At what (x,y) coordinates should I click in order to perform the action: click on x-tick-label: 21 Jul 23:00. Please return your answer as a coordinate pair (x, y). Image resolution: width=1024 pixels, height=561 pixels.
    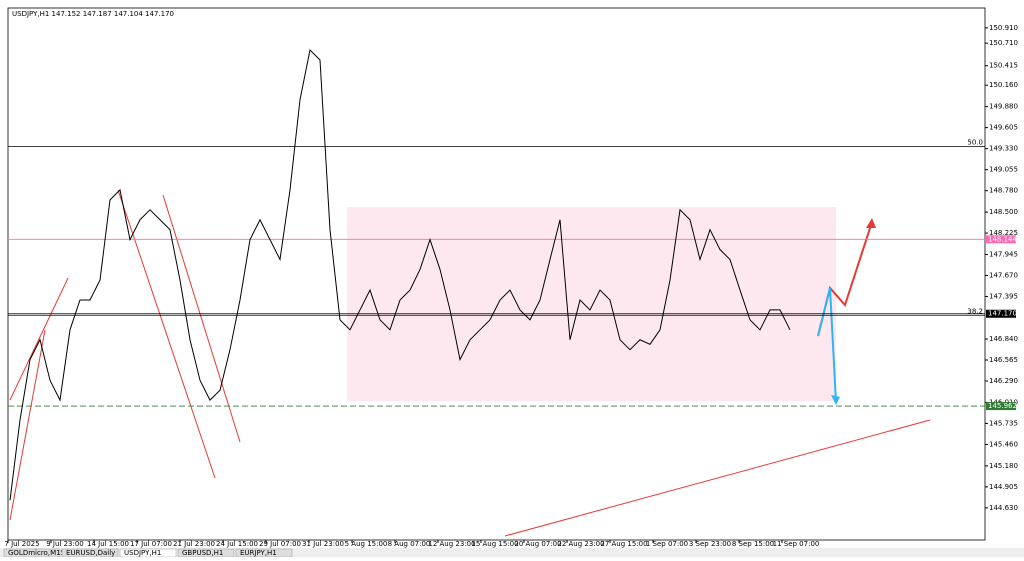
    Looking at the image, I should click on (194, 544).